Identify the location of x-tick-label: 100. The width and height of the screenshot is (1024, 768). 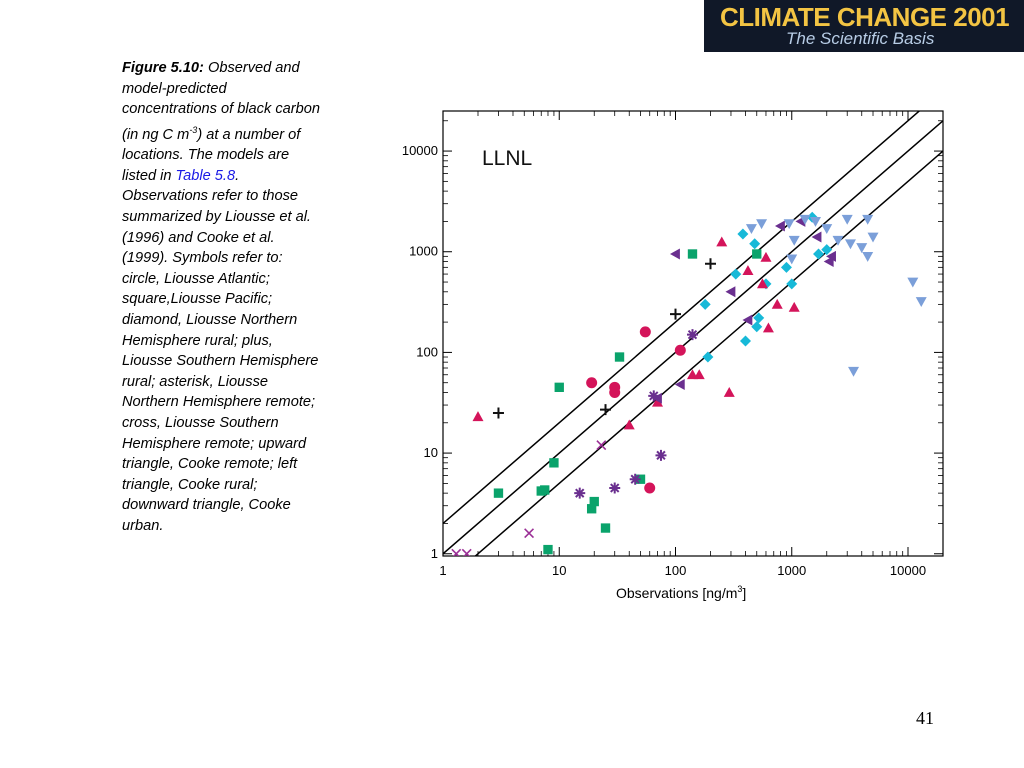
(676, 570).